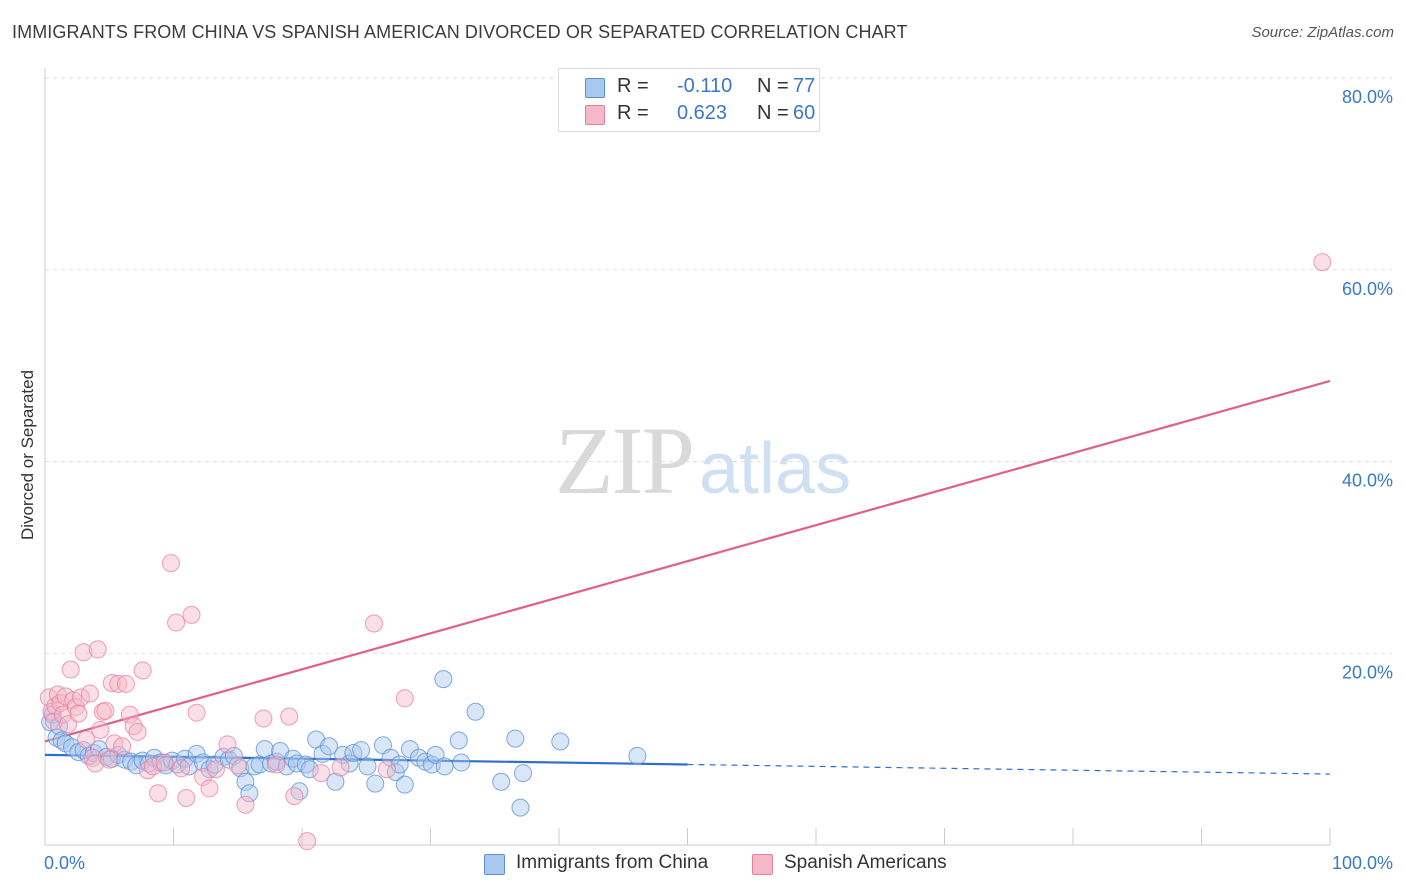 This screenshot has width=1406, height=892. Describe the element at coordinates (775, 469) in the screenshot. I see `watermark-atlas: atlas` at that location.